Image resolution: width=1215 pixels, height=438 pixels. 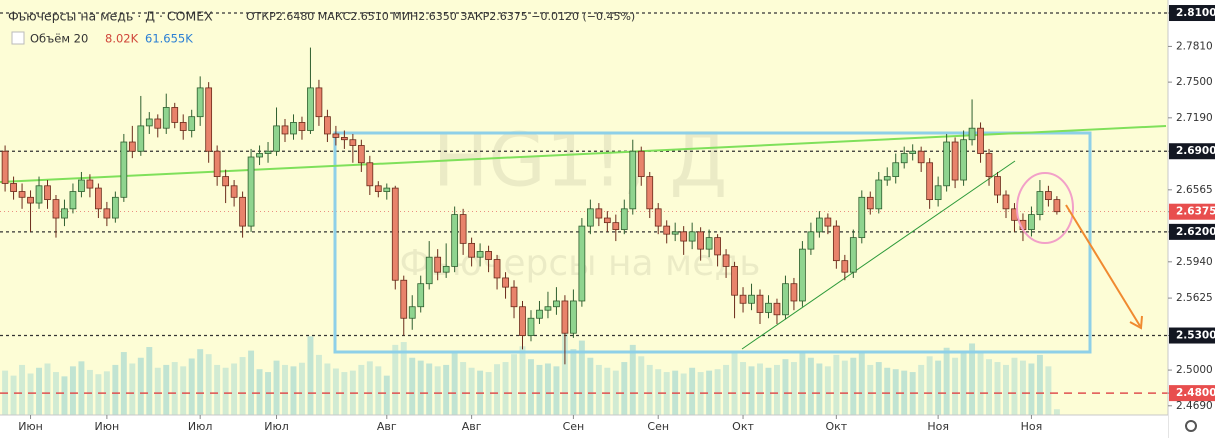 I want to click on y-tick-label: 2.5940, so click(x=1194, y=262).